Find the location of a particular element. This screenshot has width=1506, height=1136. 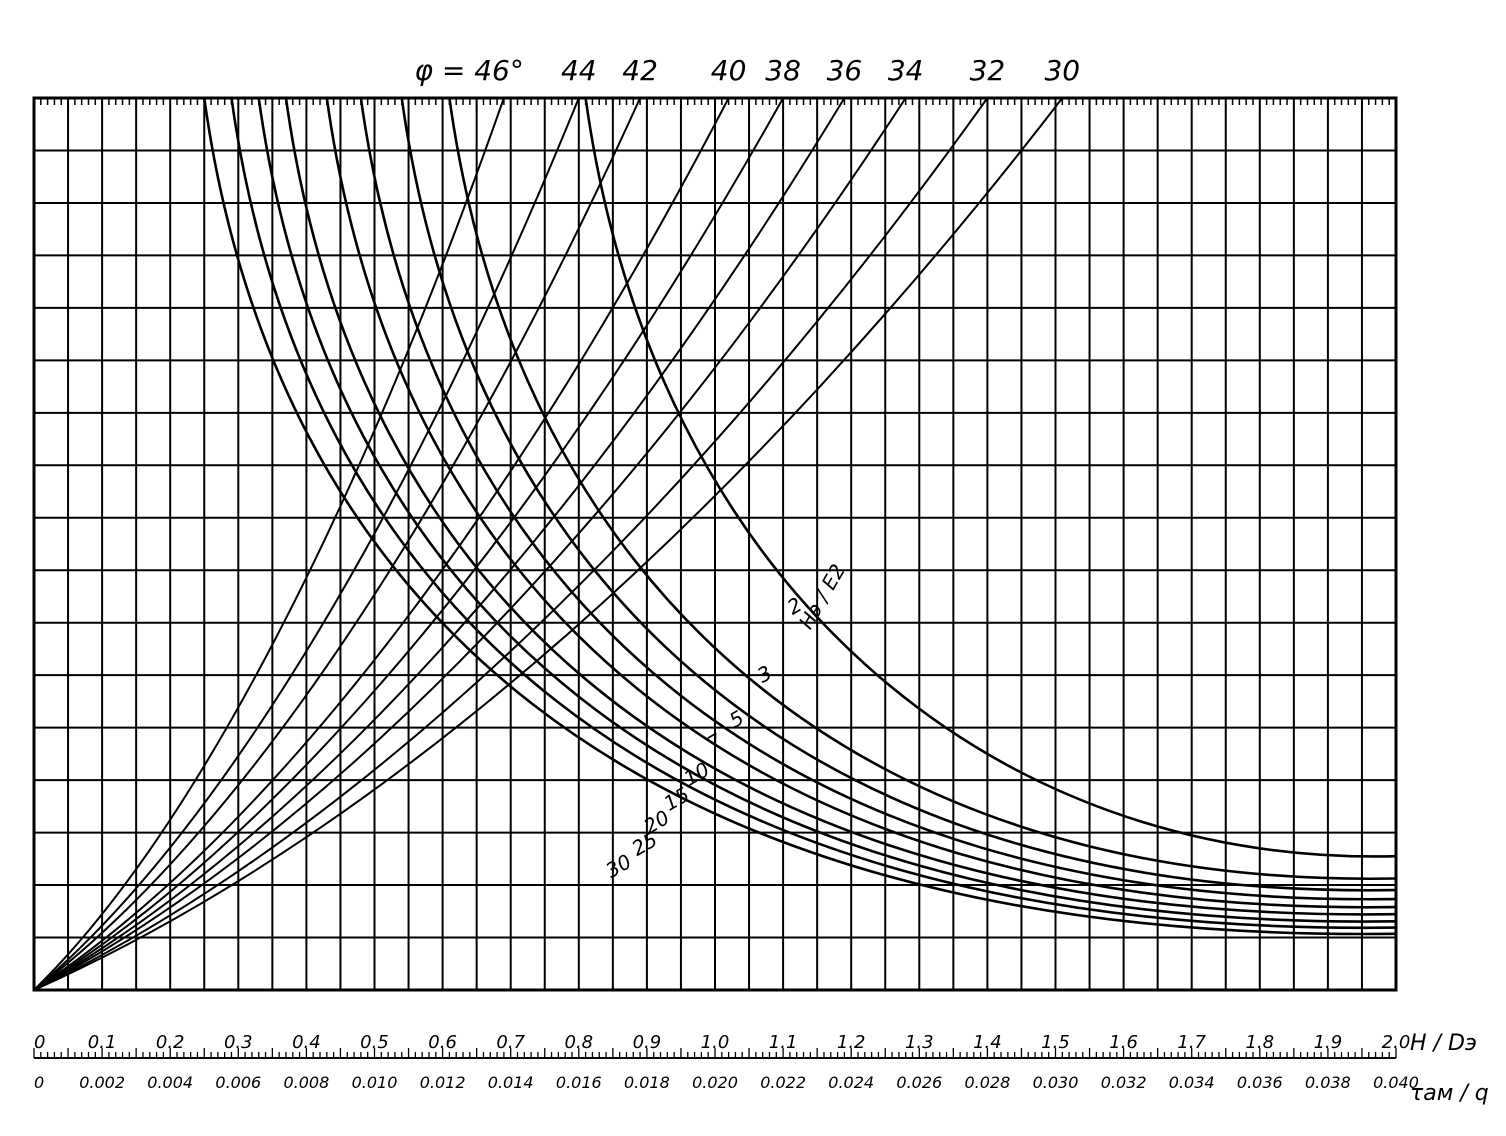

x-tick-label: 0.3 is located at coordinates (238, 1042).